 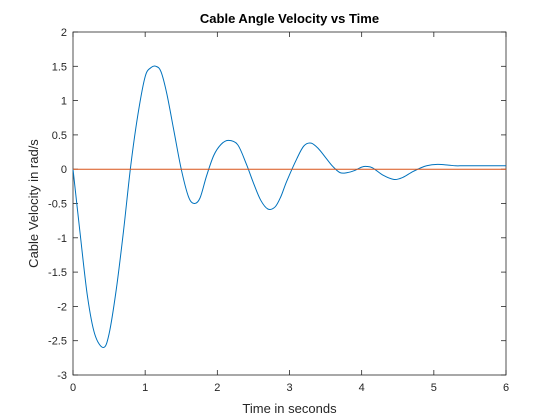 What do you see at coordinates (64, 33) in the screenshot?
I see `y-tick-label-10: 2` at bounding box center [64, 33].